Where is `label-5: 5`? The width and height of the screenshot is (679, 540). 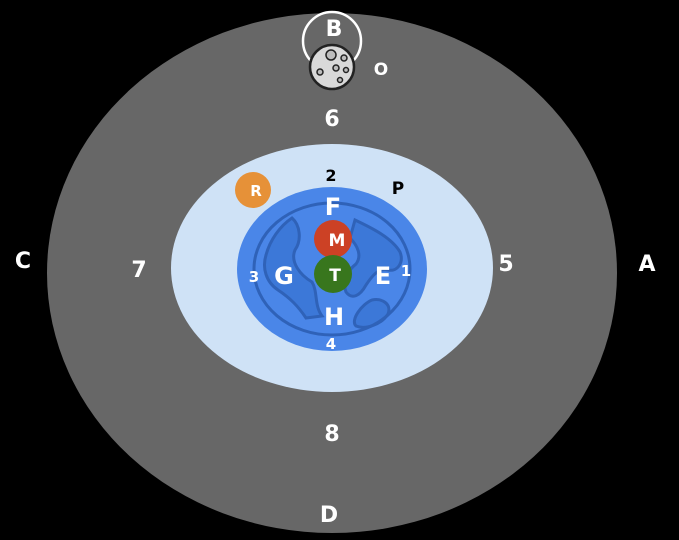
label-5: 5 is located at coordinates (505, 264).